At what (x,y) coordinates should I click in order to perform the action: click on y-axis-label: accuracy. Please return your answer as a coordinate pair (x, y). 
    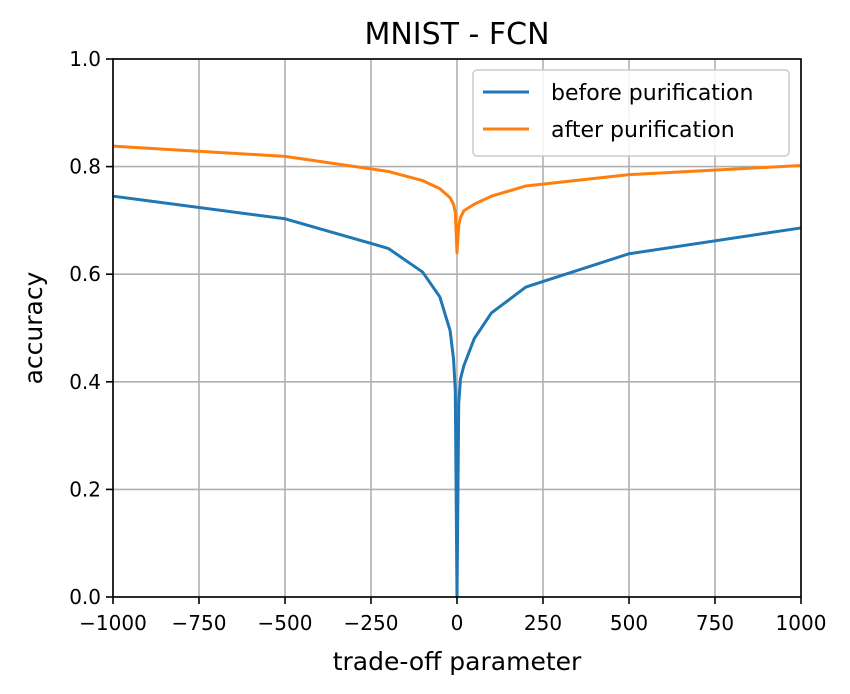
    Looking at the image, I should click on (33, 327).